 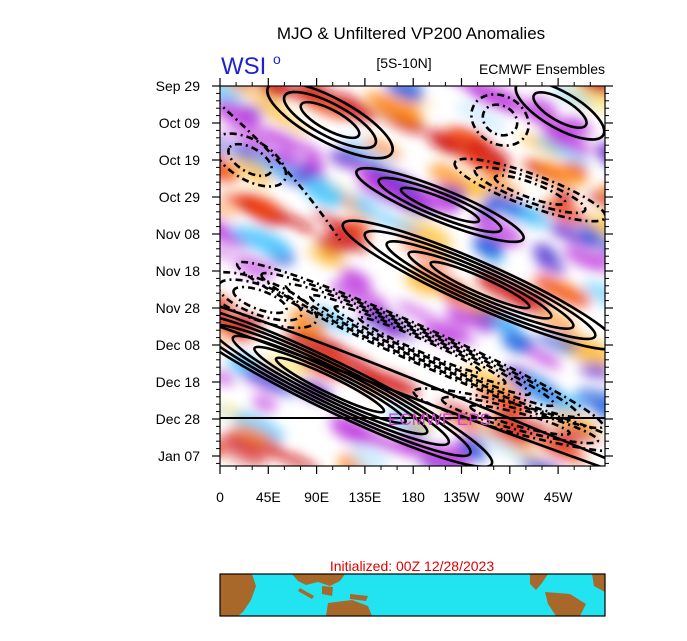 I want to click on x-tick-label: 45W, so click(x=559, y=497).